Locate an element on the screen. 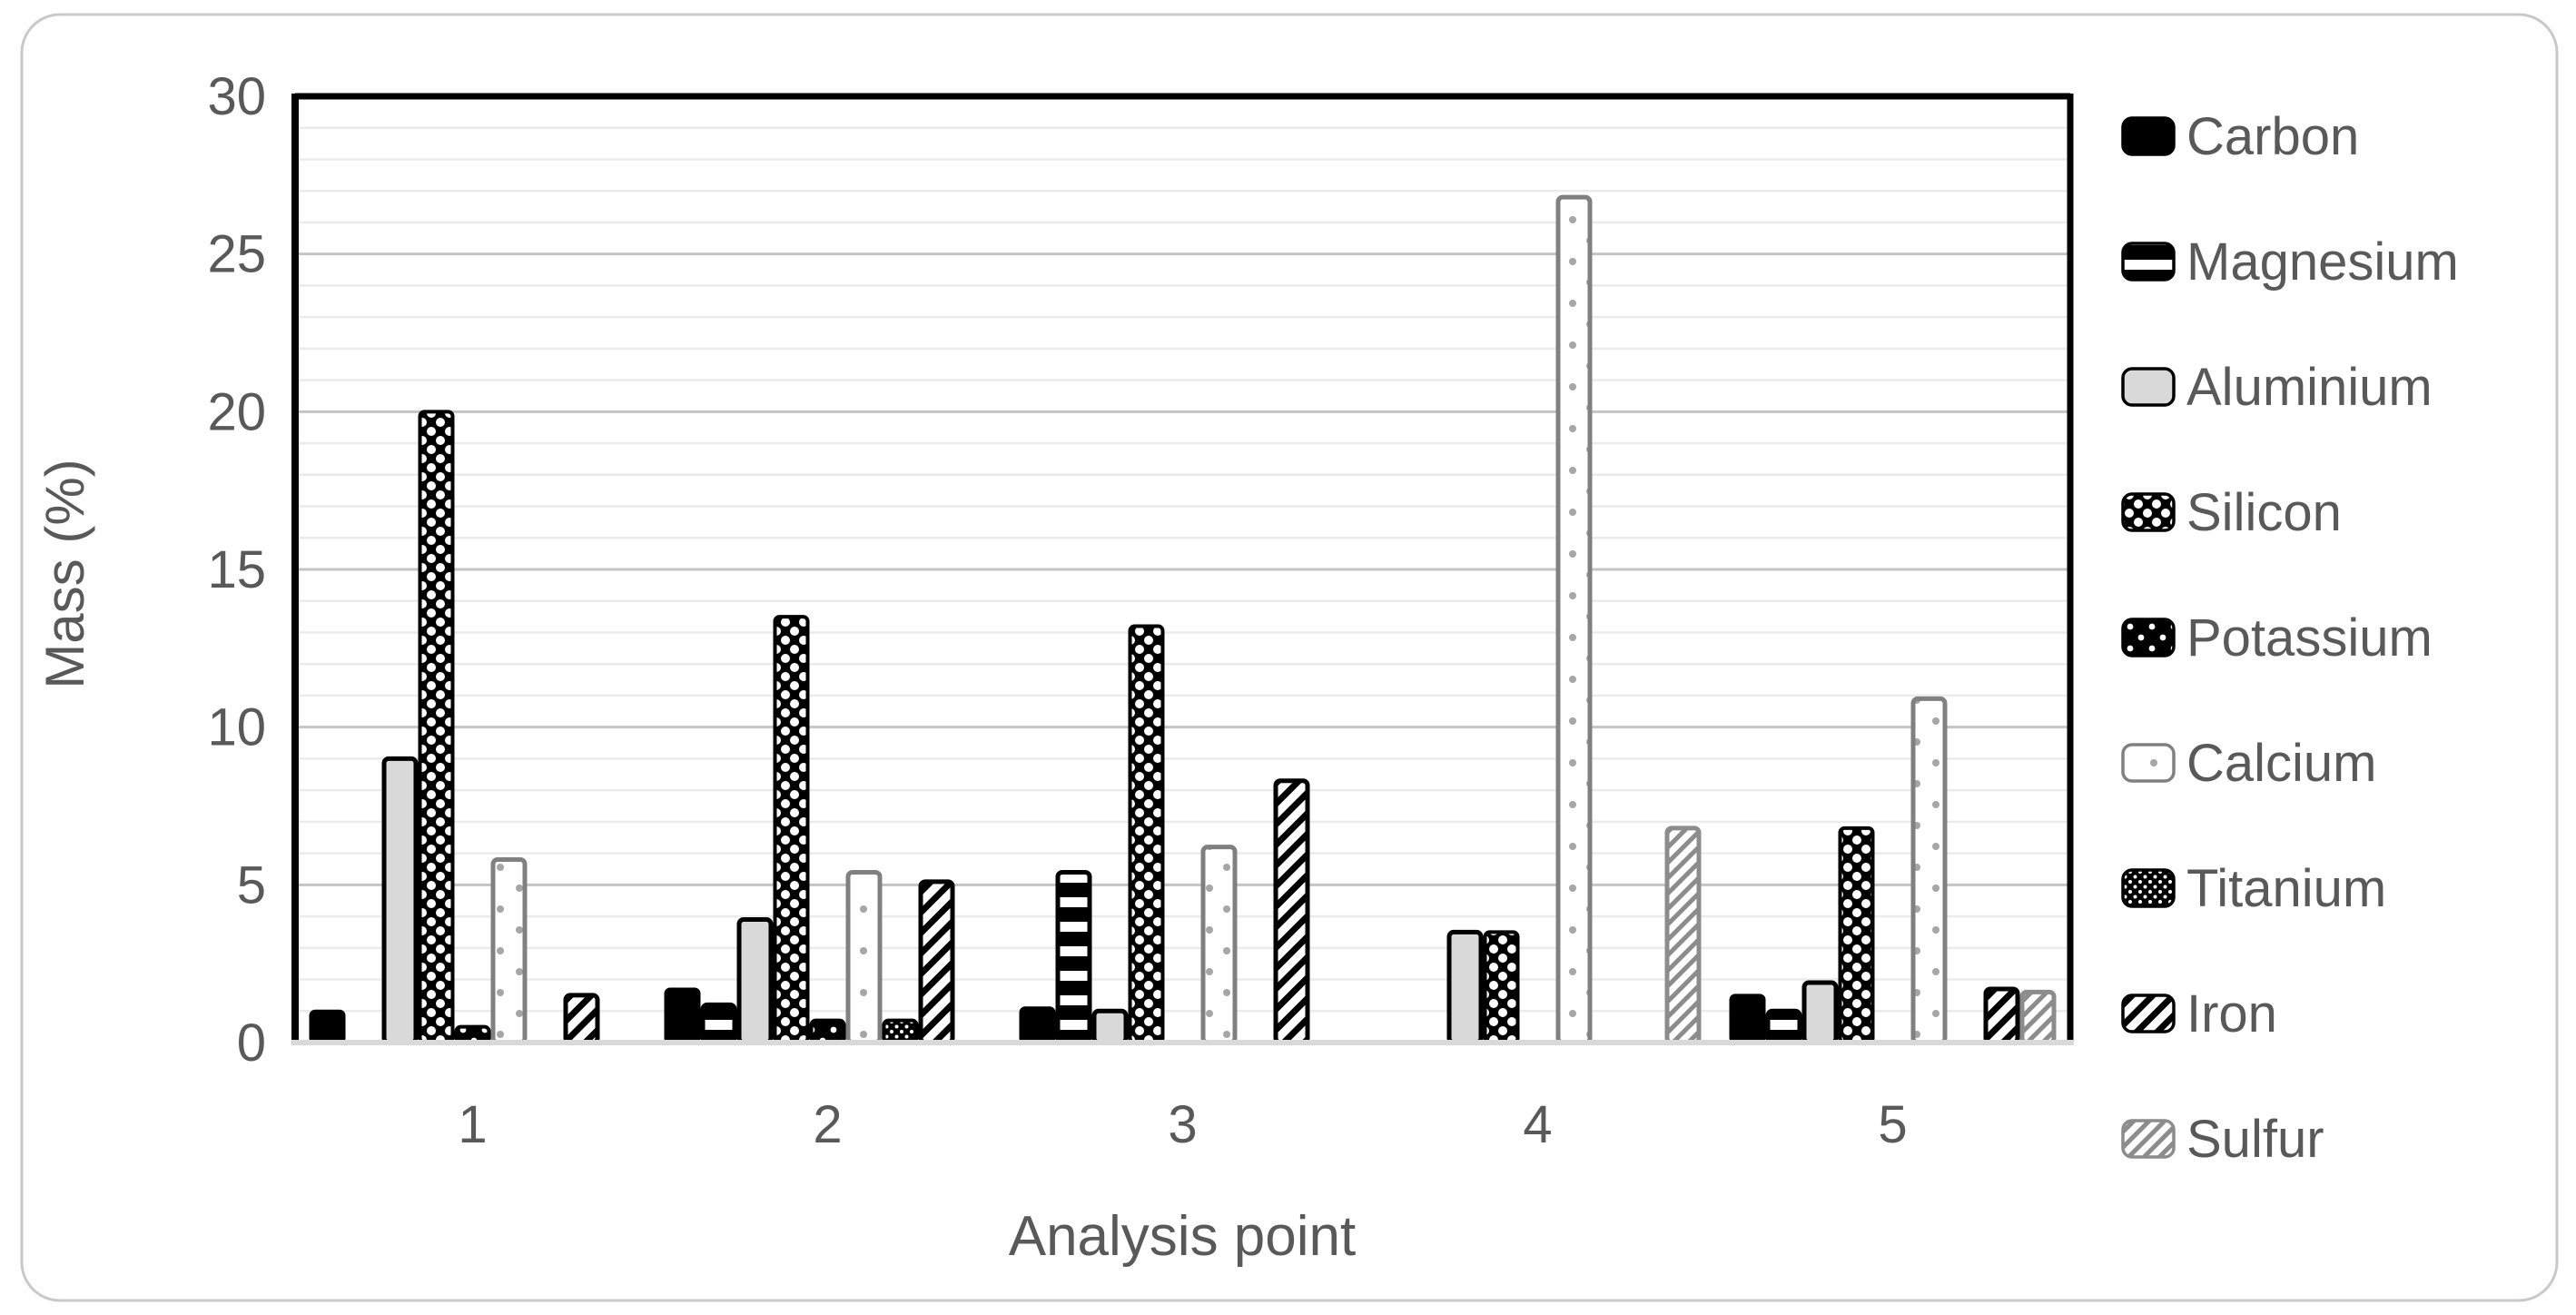 This screenshot has height=1315, width=2576. x-category-label-5: 5 is located at coordinates (1893, 1124).